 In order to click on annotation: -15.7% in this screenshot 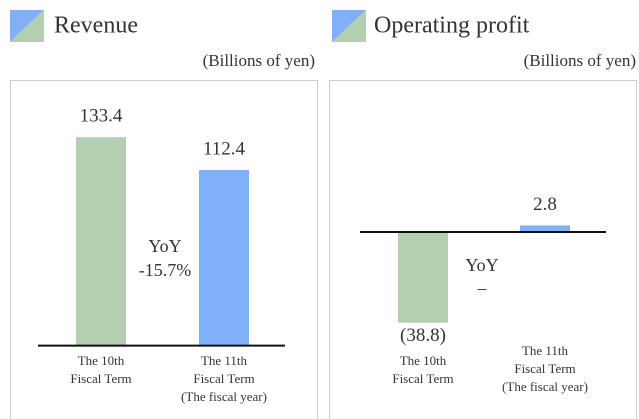, I will do `click(165, 270)`.